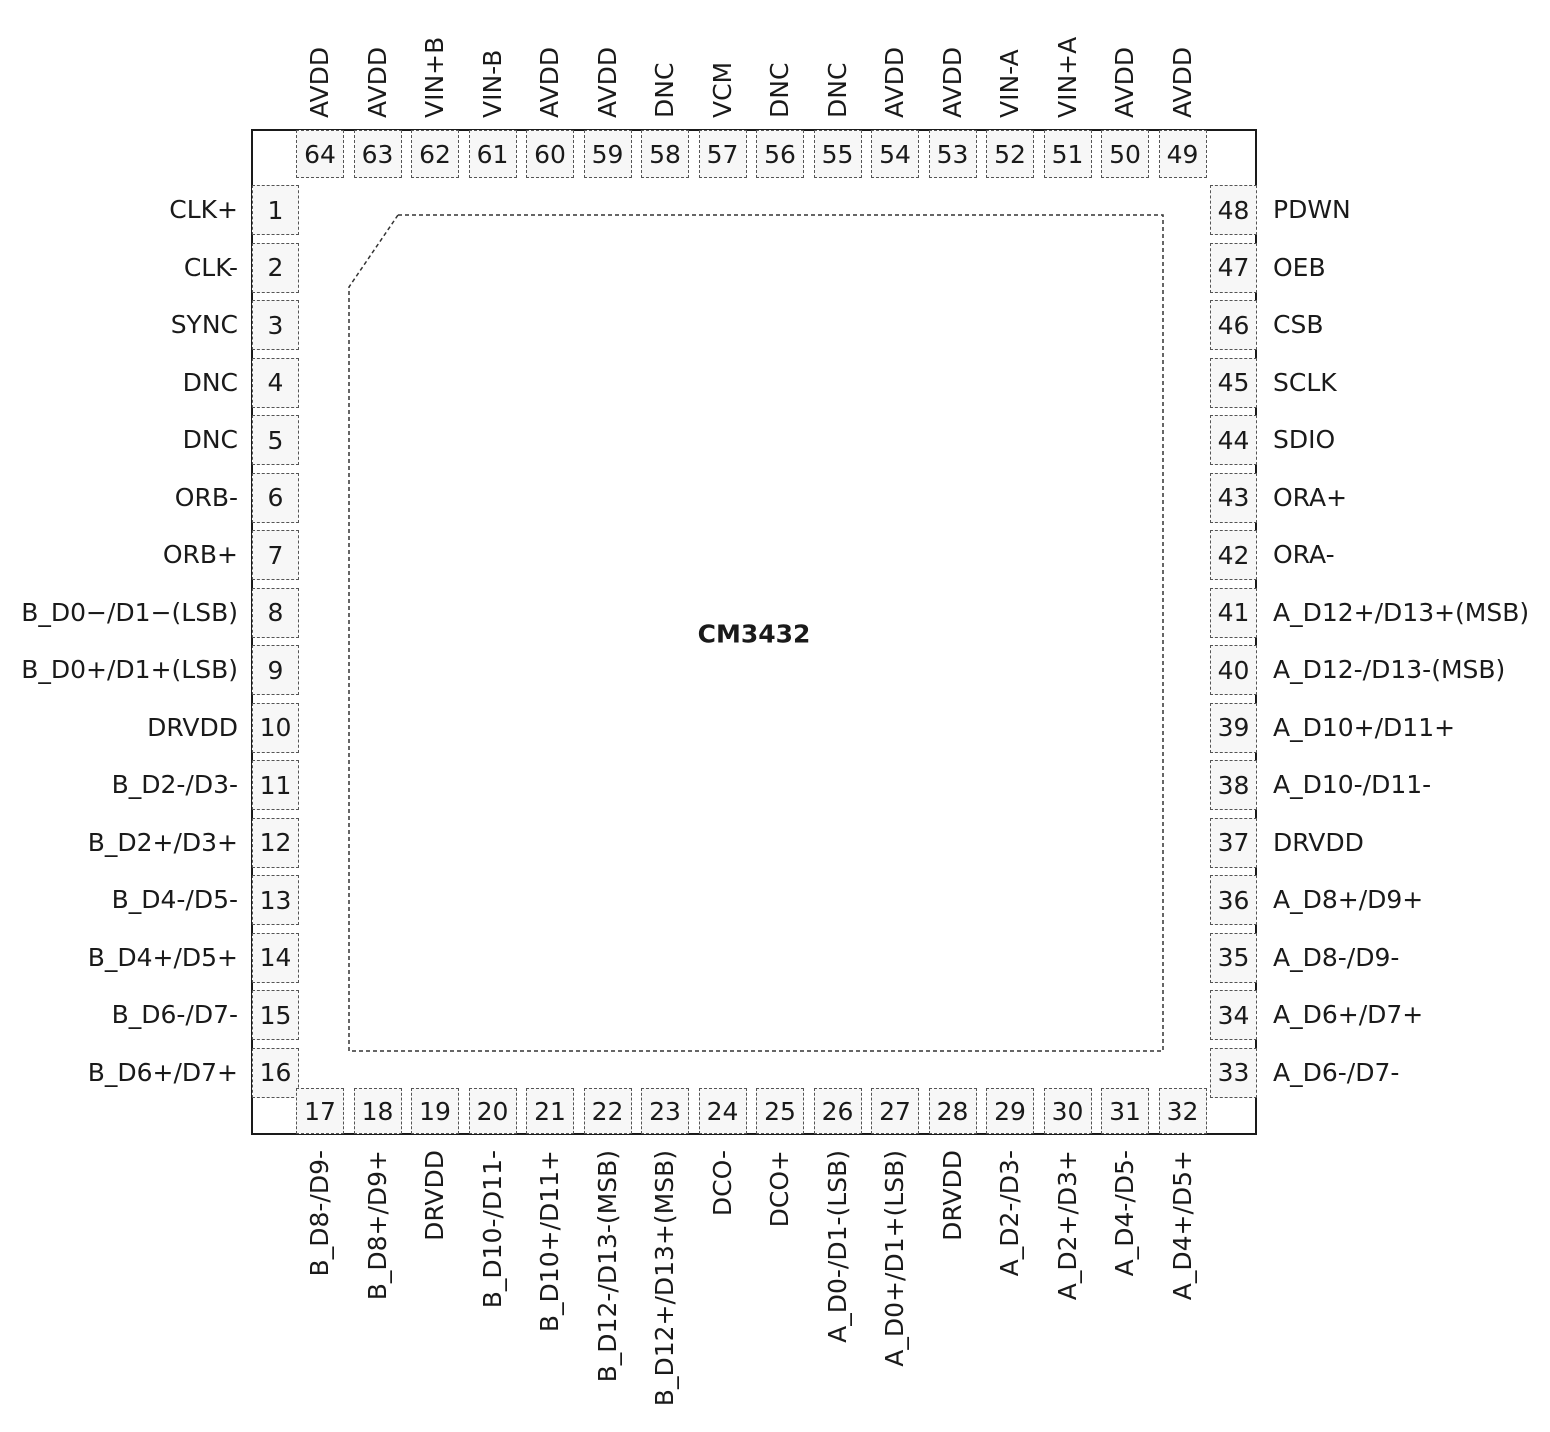 The width and height of the screenshot is (1550, 1432). Describe the element at coordinates (435, 1111) in the screenshot. I see `pin-pad-19: 19` at that location.